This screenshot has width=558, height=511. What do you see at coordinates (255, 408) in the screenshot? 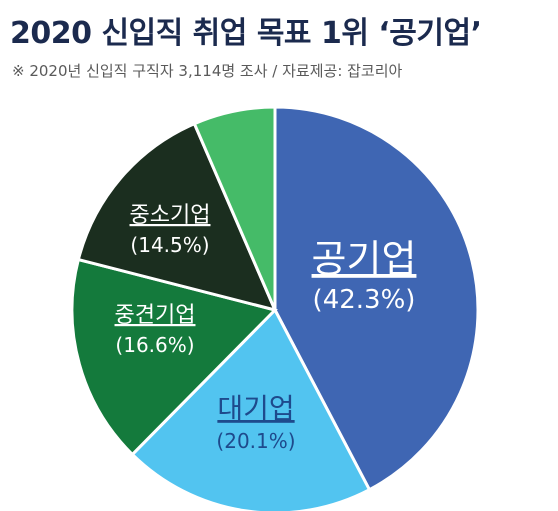
I see `slice-label-2: 대기업` at bounding box center [255, 408].